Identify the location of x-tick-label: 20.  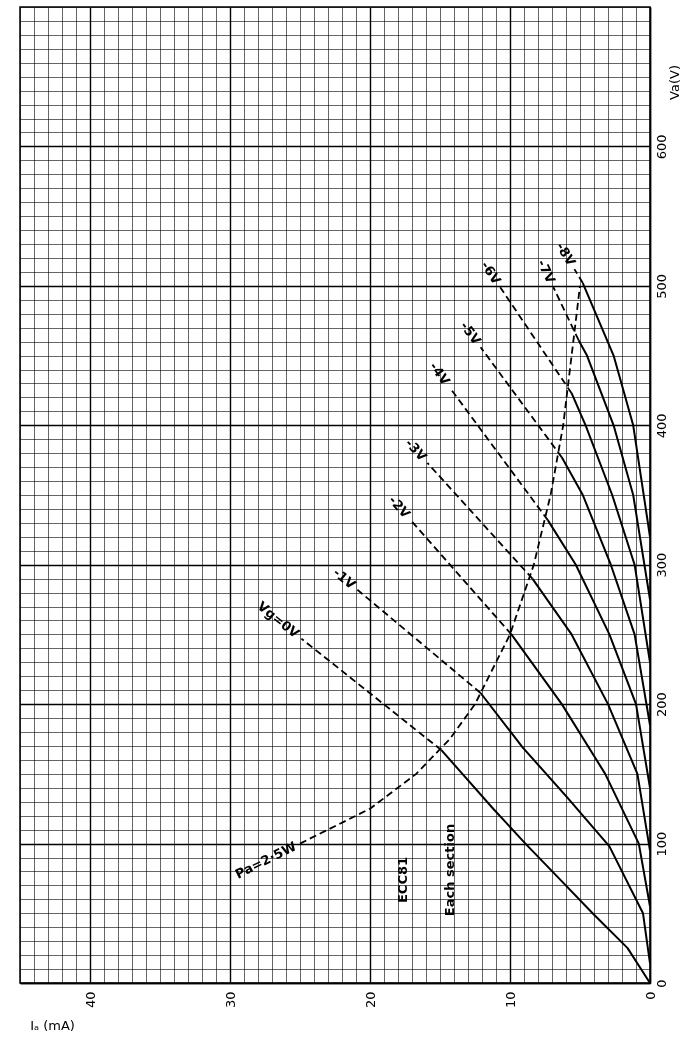
(370, 1000).